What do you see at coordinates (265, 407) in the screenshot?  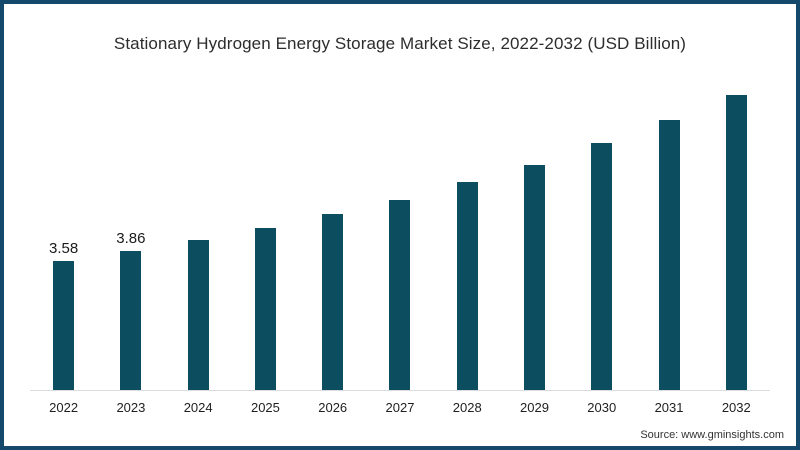 I see `x-axis-tick-label: 2025` at bounding box center [265, 407].